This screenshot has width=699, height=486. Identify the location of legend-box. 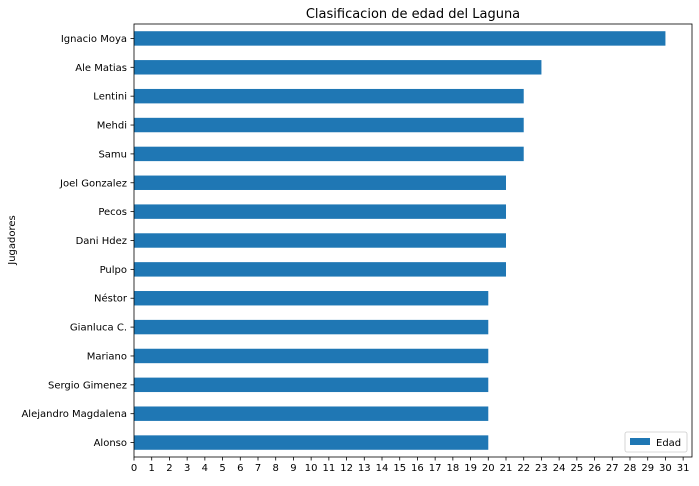
(656, 442).